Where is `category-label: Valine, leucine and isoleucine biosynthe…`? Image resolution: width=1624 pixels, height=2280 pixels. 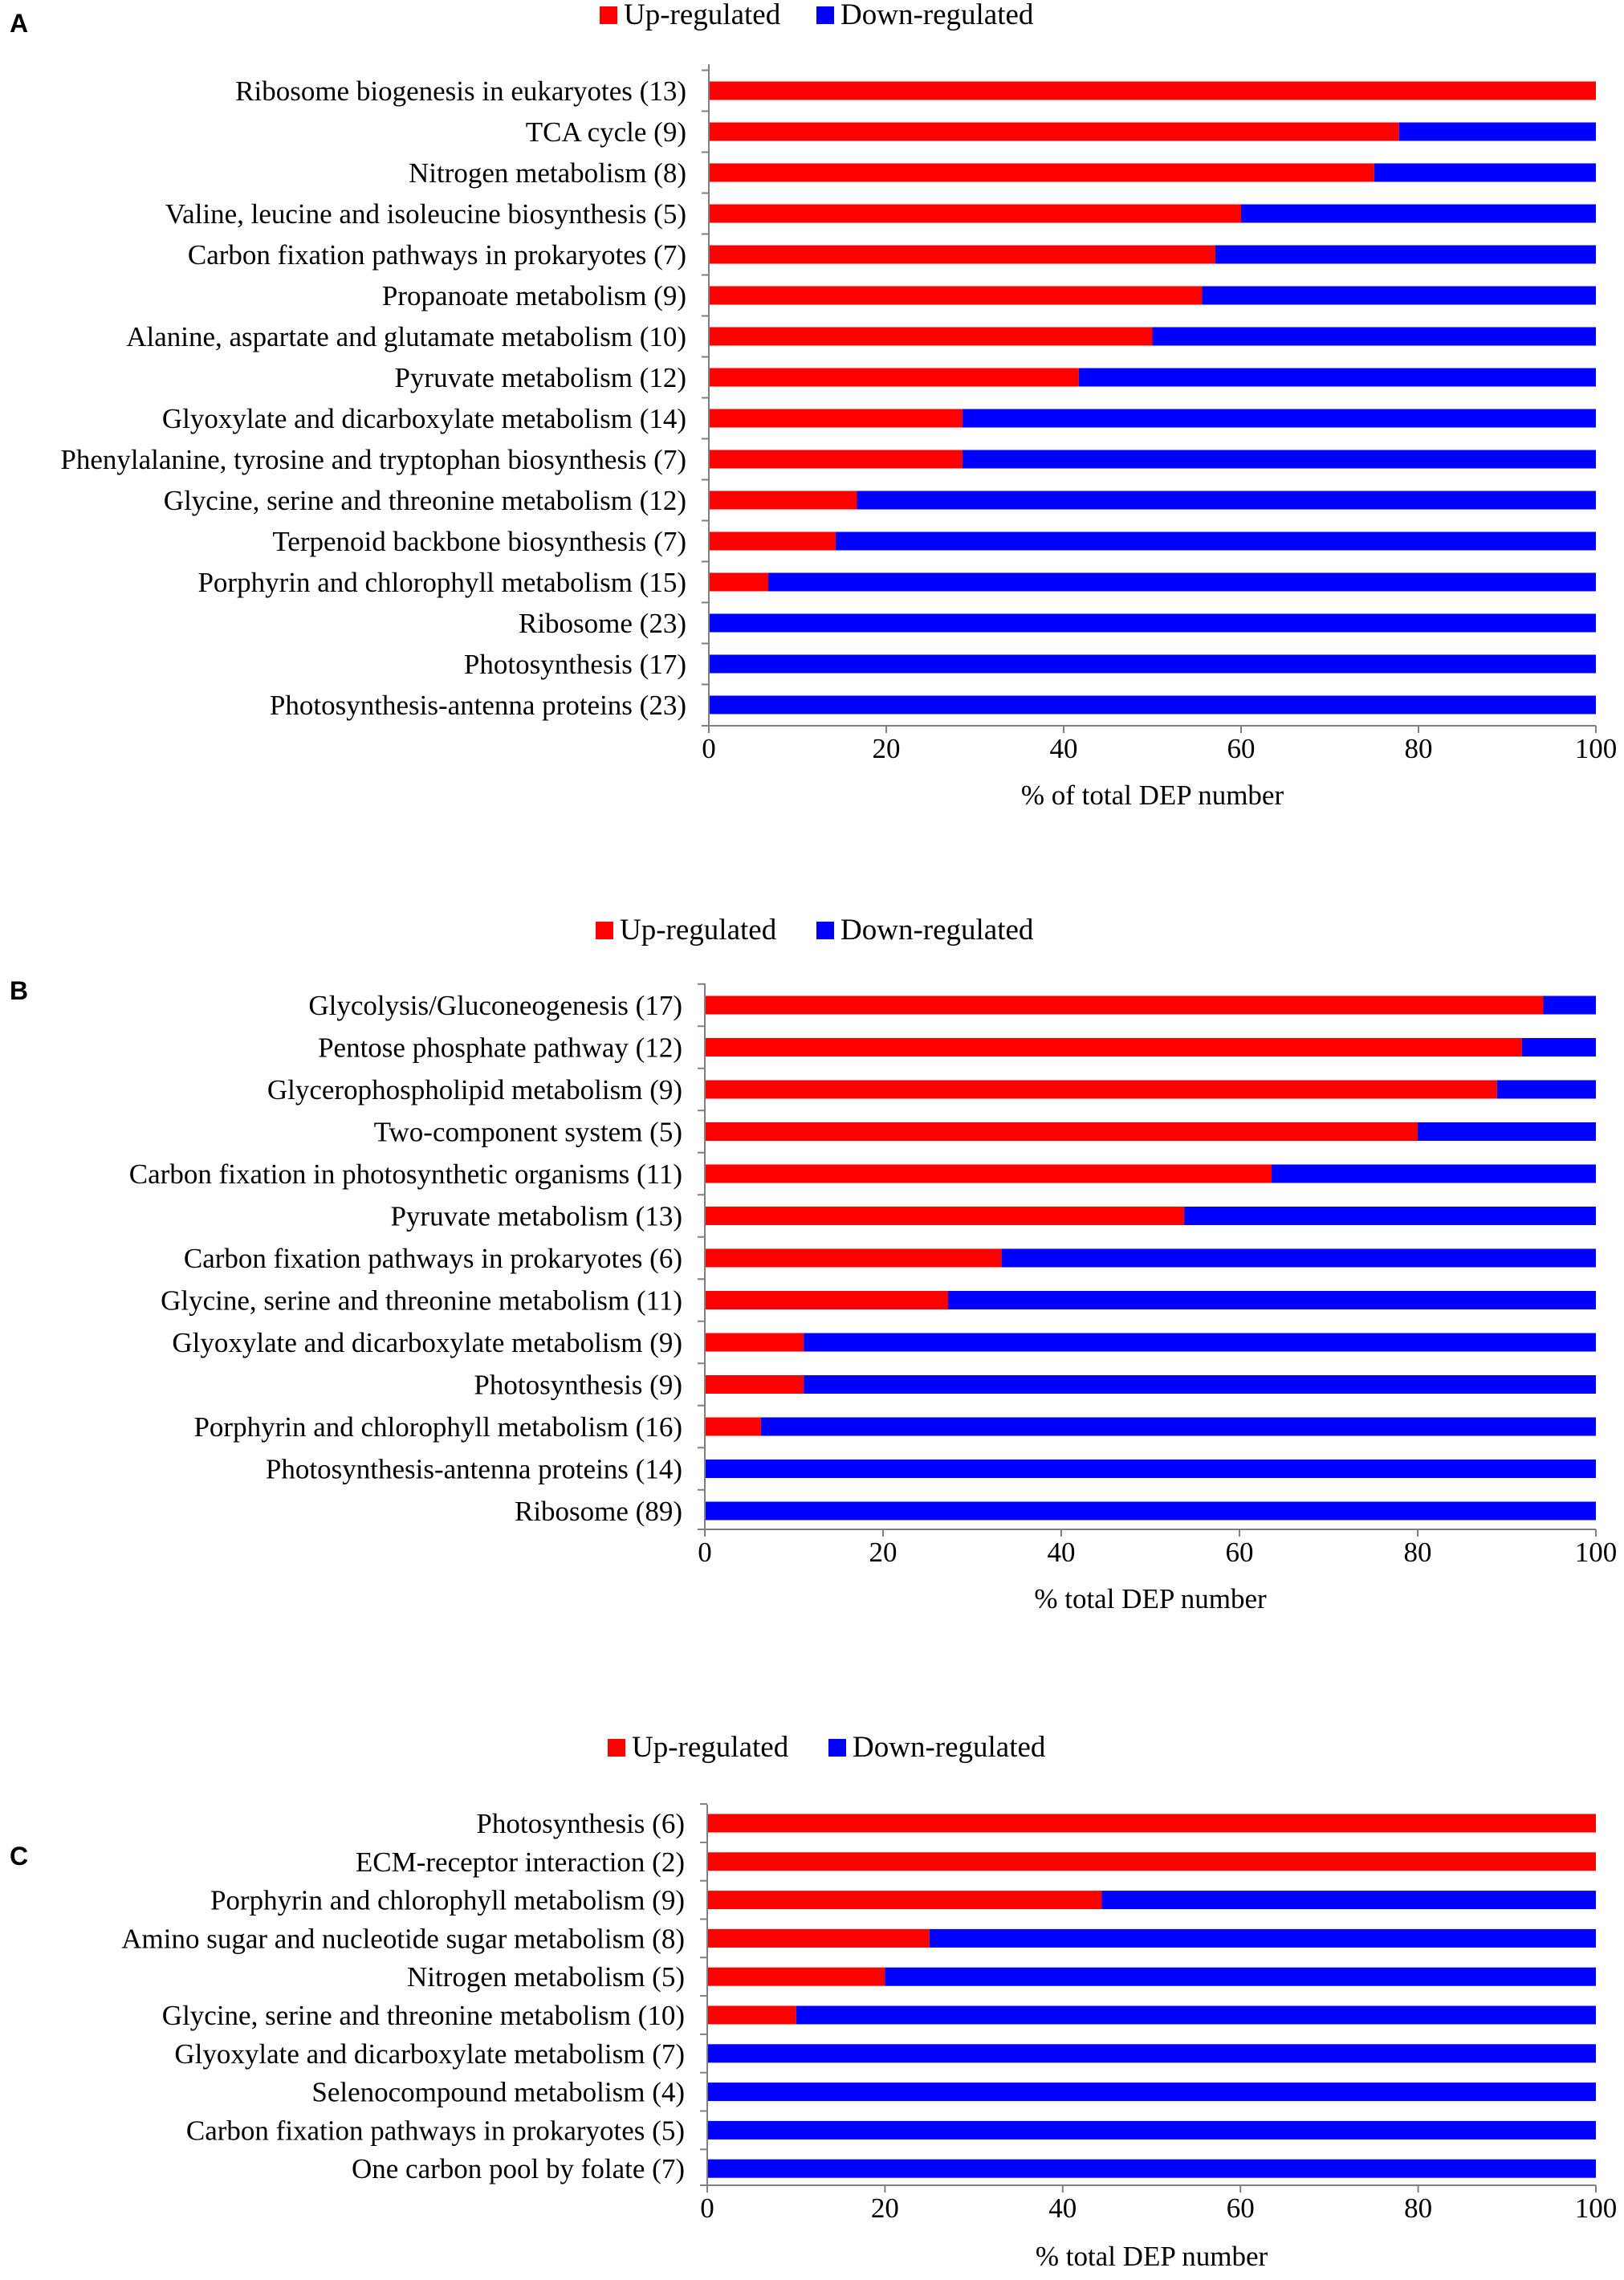
category-label: Valine, leucine and isoleucine biosynthe… is located at coordinates (425, 214).